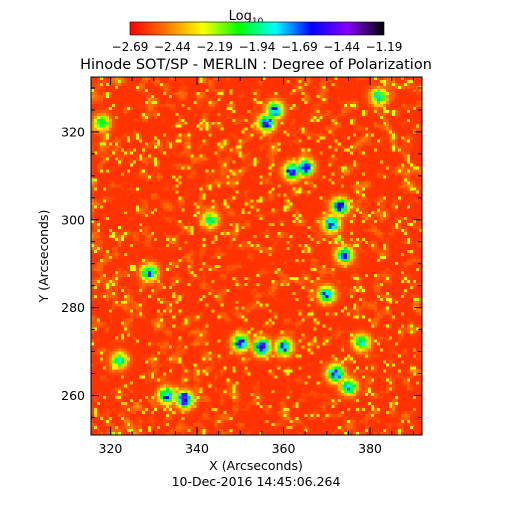 The height and width of the screenshot is (512, 512). What do you see at coordinates (257, 28) in the screenshot?
I see `colorbar` at bounding box center [257, 28].